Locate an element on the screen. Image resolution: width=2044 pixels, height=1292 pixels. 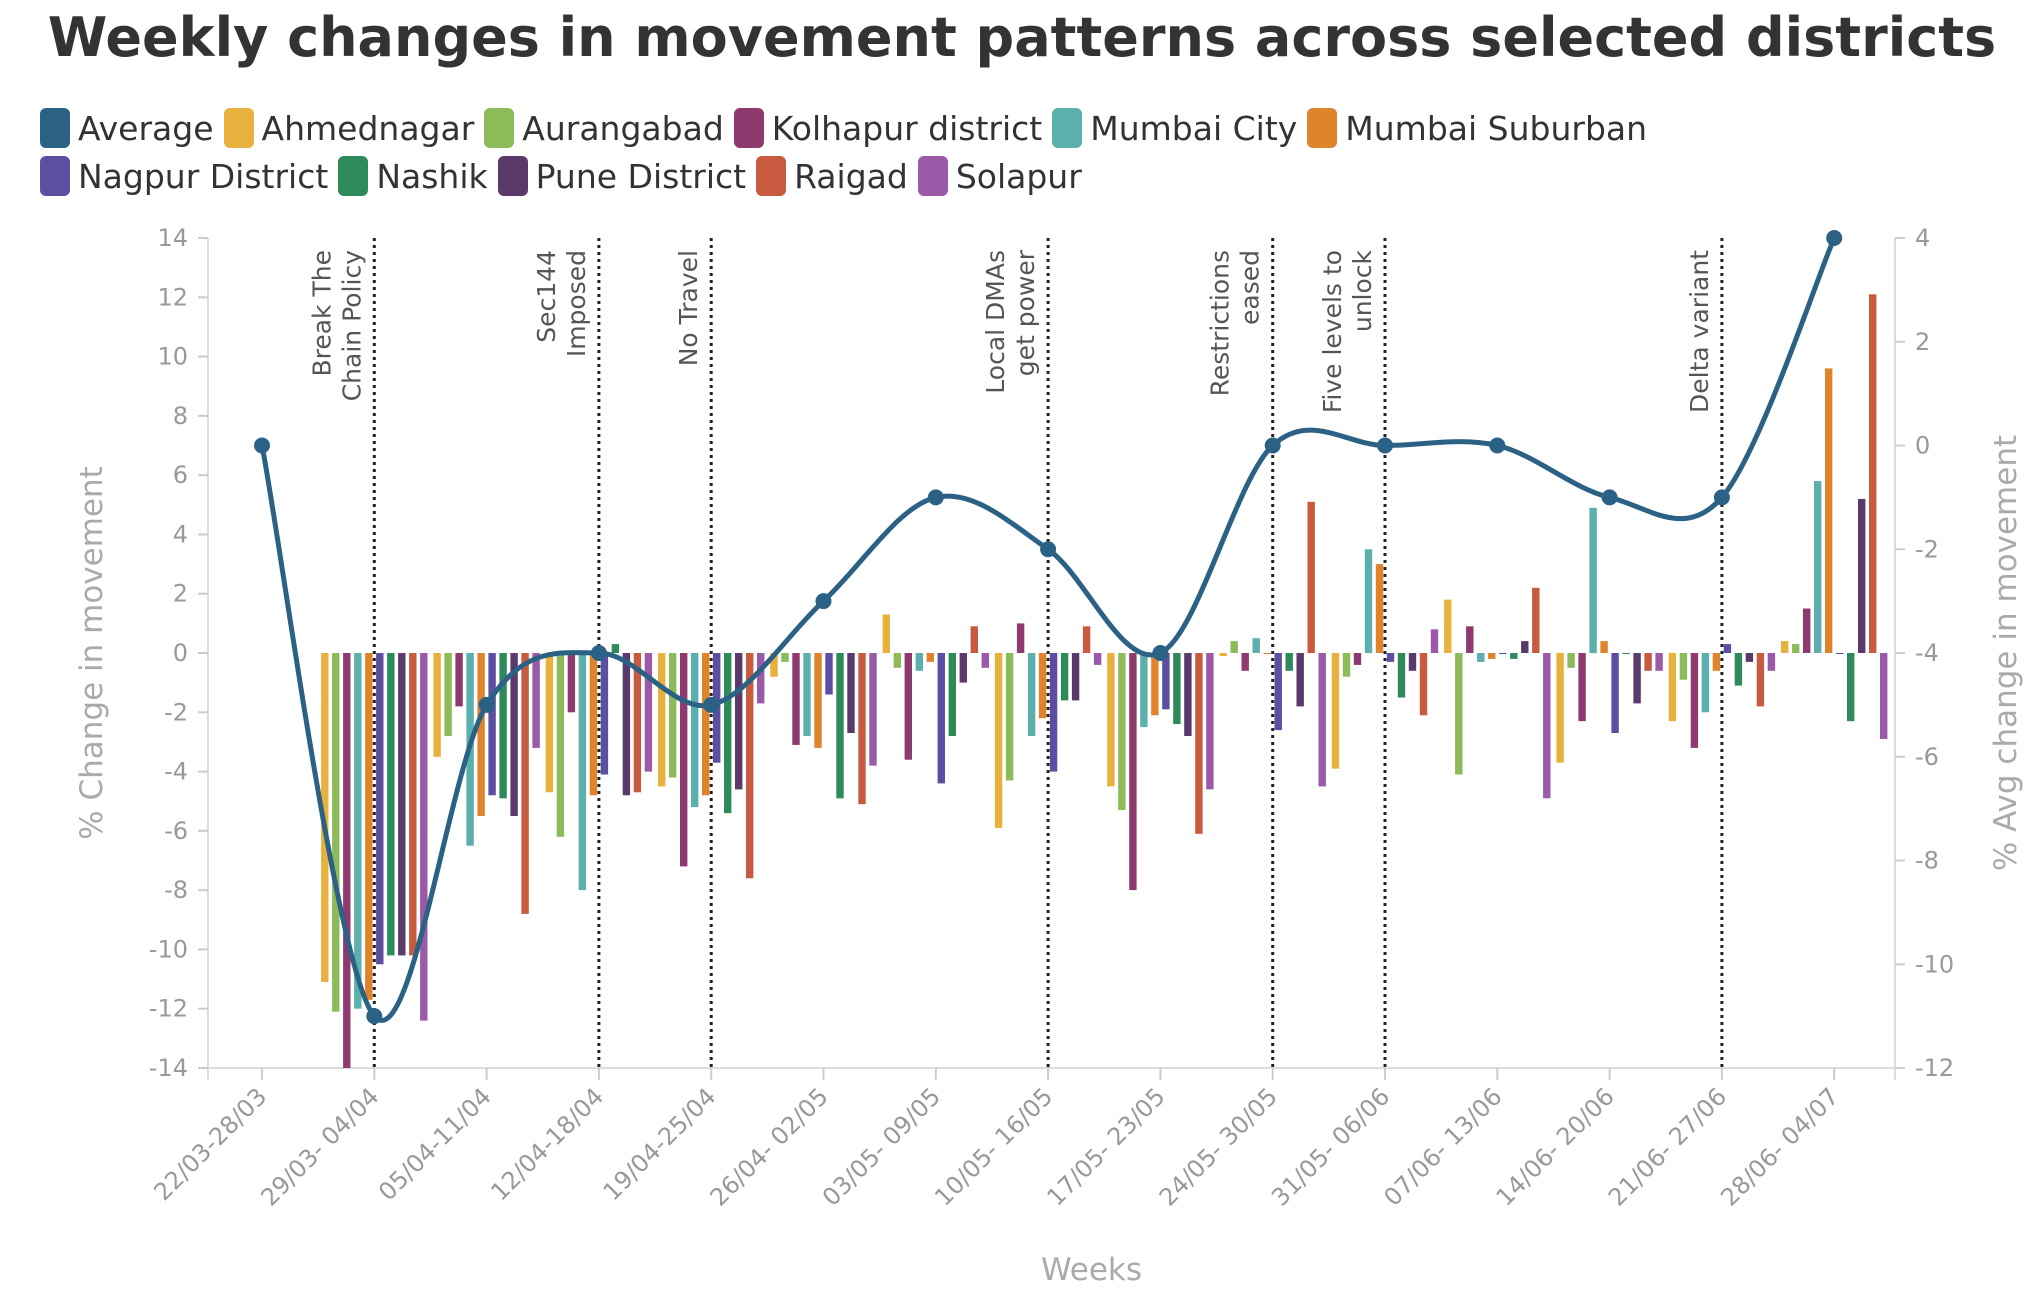
legend-label: Mumbai Suburban is located at coordinates (1496, 128).